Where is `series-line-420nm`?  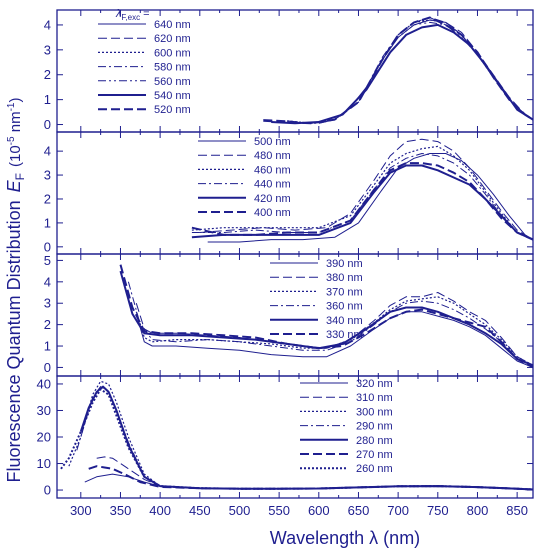
series-line-420nm is located at coordinates (362, 202).